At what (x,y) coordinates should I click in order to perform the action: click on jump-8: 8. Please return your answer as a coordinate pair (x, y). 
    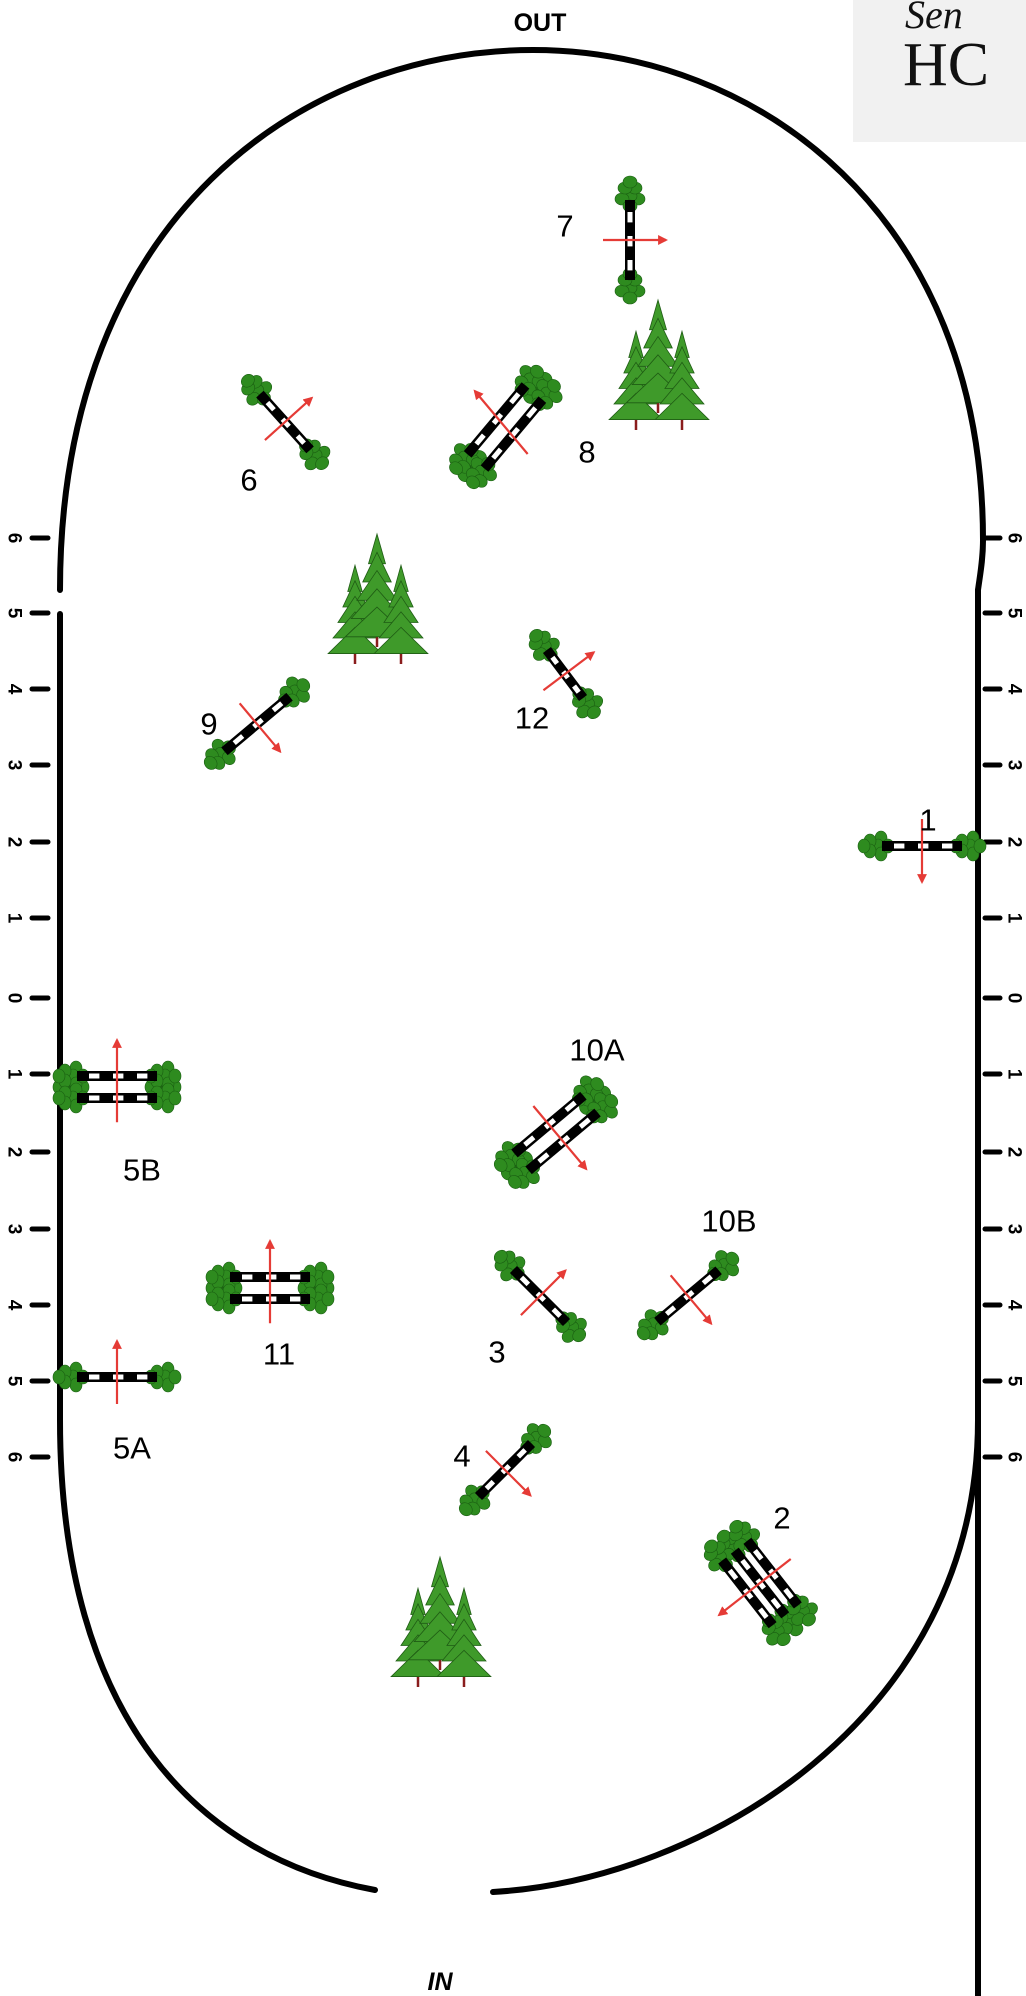
    Looking at the image, I should click on (522, 427).